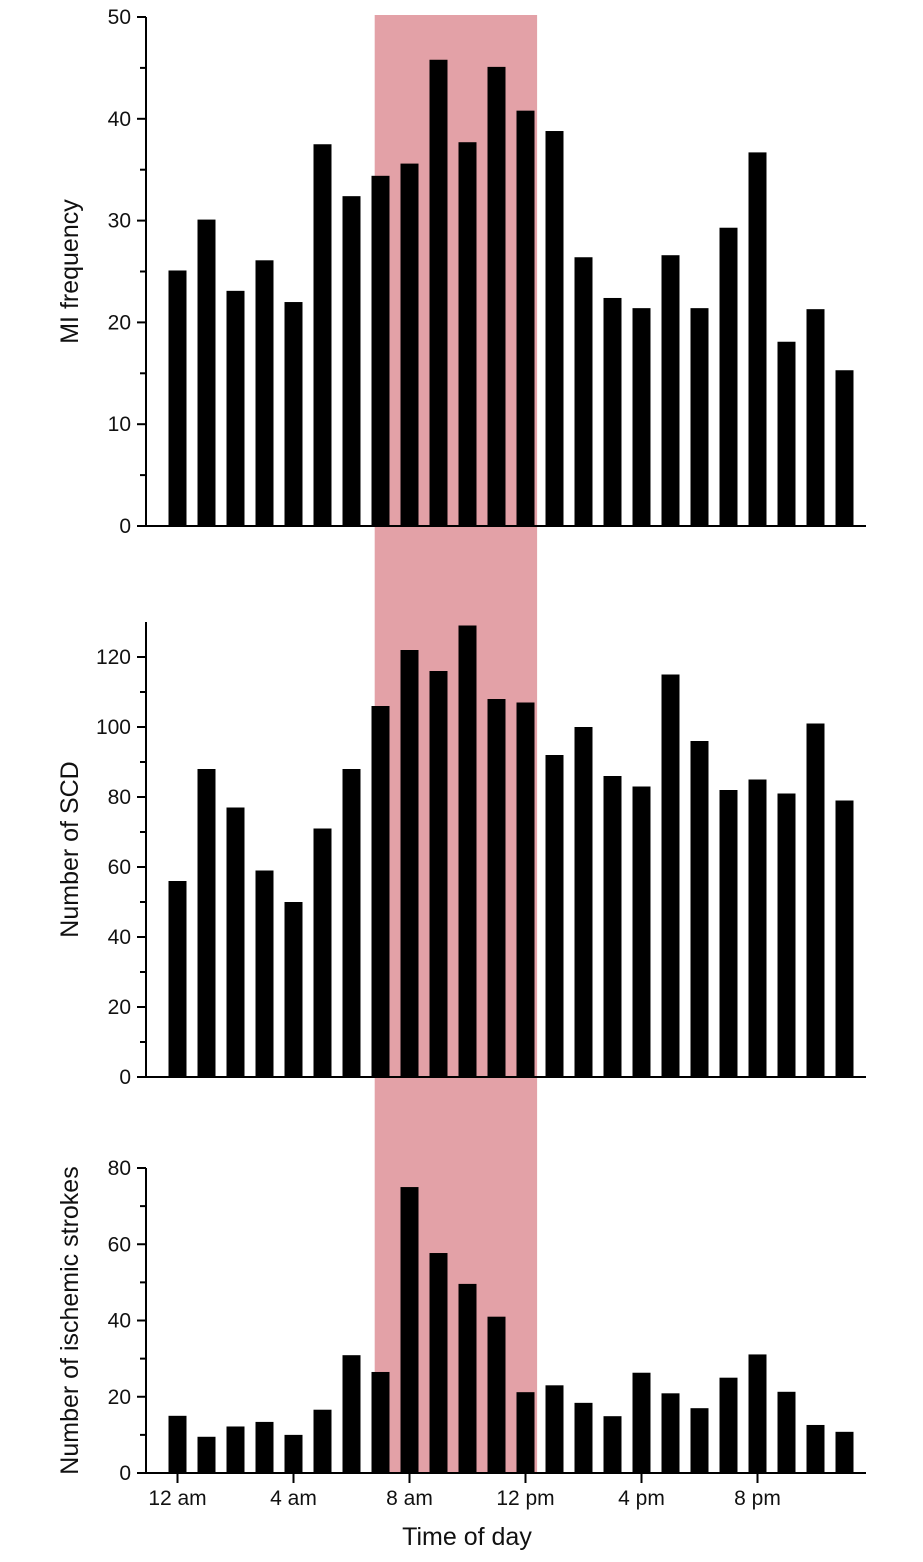  What do you see at coordinates (177, 1498) in the screenshot?
I see `x-tick-label: 12 am` at bounding box center [177, 1498].